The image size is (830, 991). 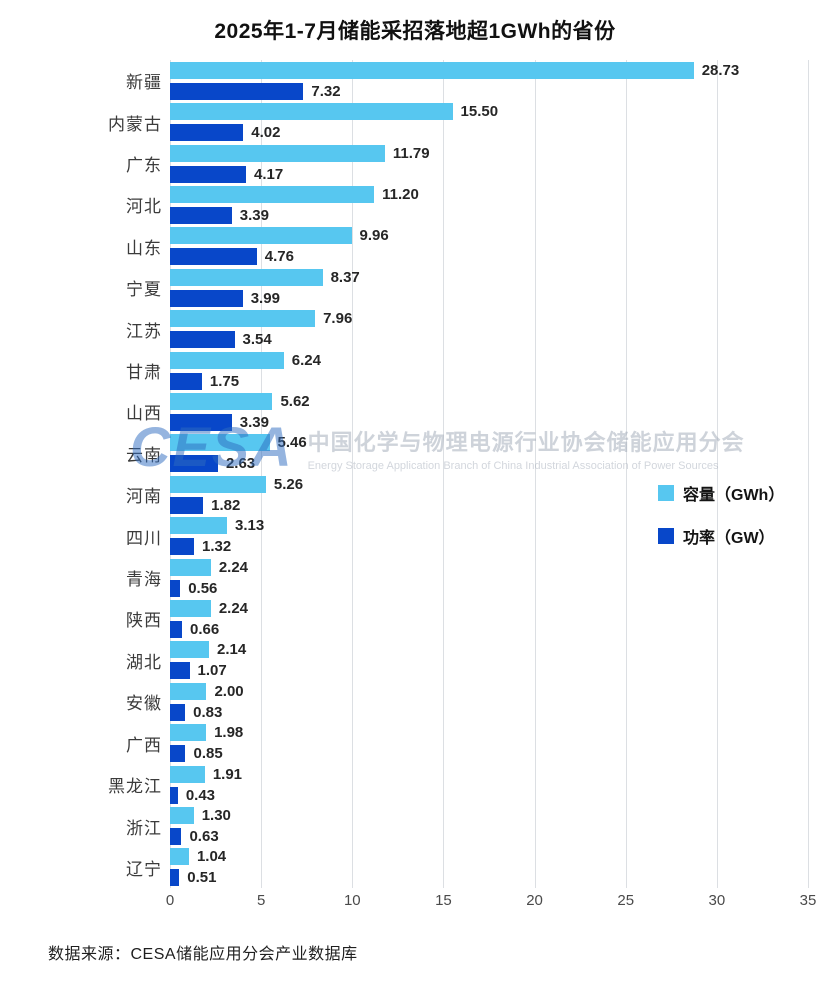 What do you see at coordinates (144, 745) in the screenshot?
I see `y-axis-label: 广西` at bounding box center [144, 745].